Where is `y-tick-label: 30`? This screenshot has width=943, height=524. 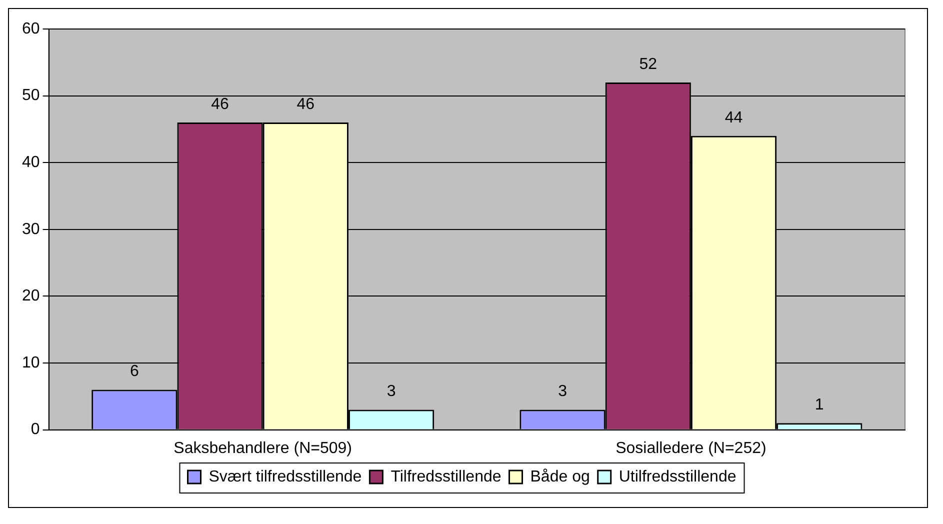
y-tick-label: 30 is located at coordinates (31, 229).